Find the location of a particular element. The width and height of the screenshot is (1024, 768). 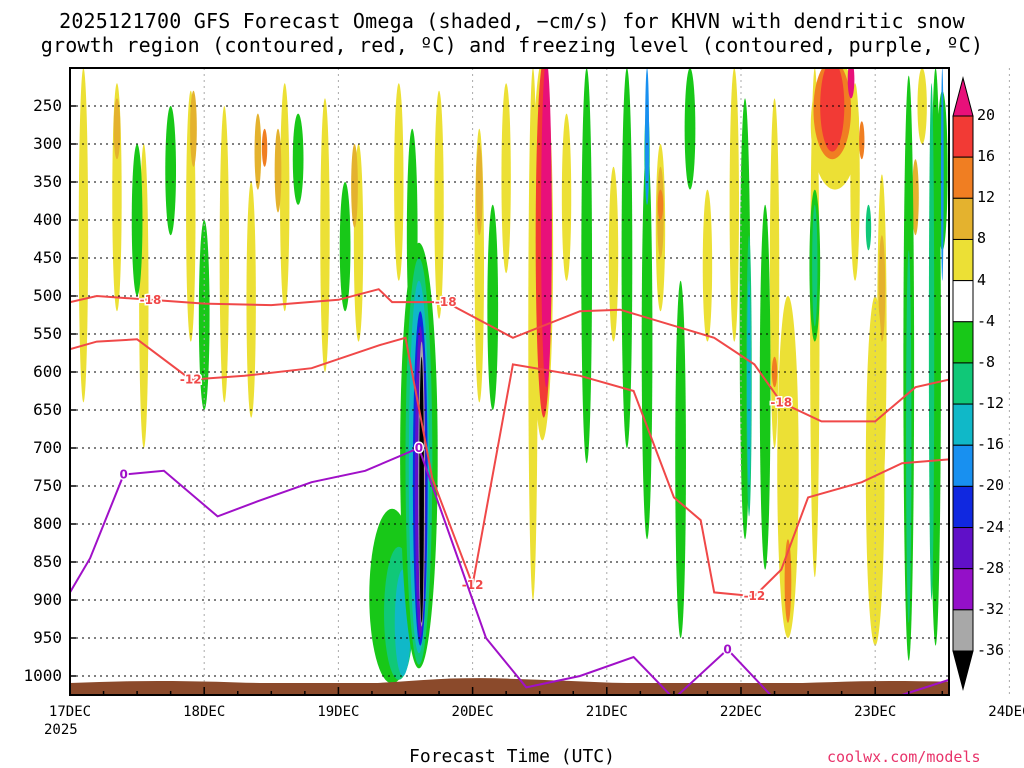

colorbar-tick-label: 4 is located at coordinates (982, 279).